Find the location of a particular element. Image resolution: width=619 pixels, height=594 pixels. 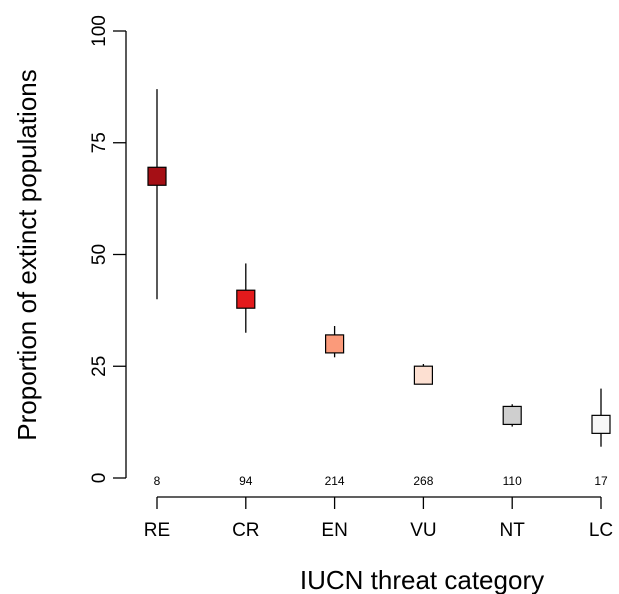

y-tick-label: 75 is located at coordinates (99, 142).